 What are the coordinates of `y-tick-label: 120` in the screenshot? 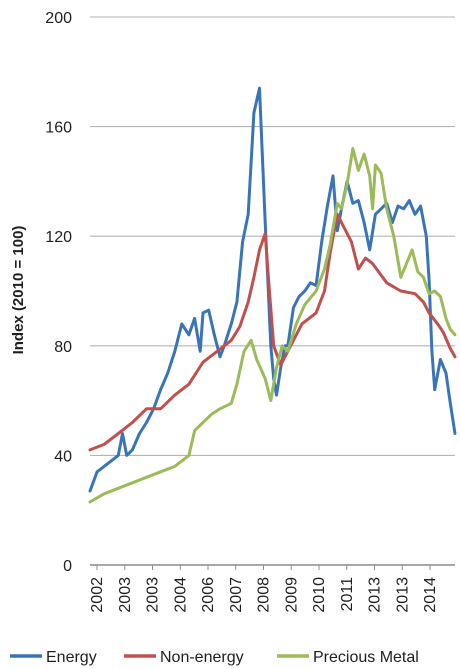 It's located at (58, 237).